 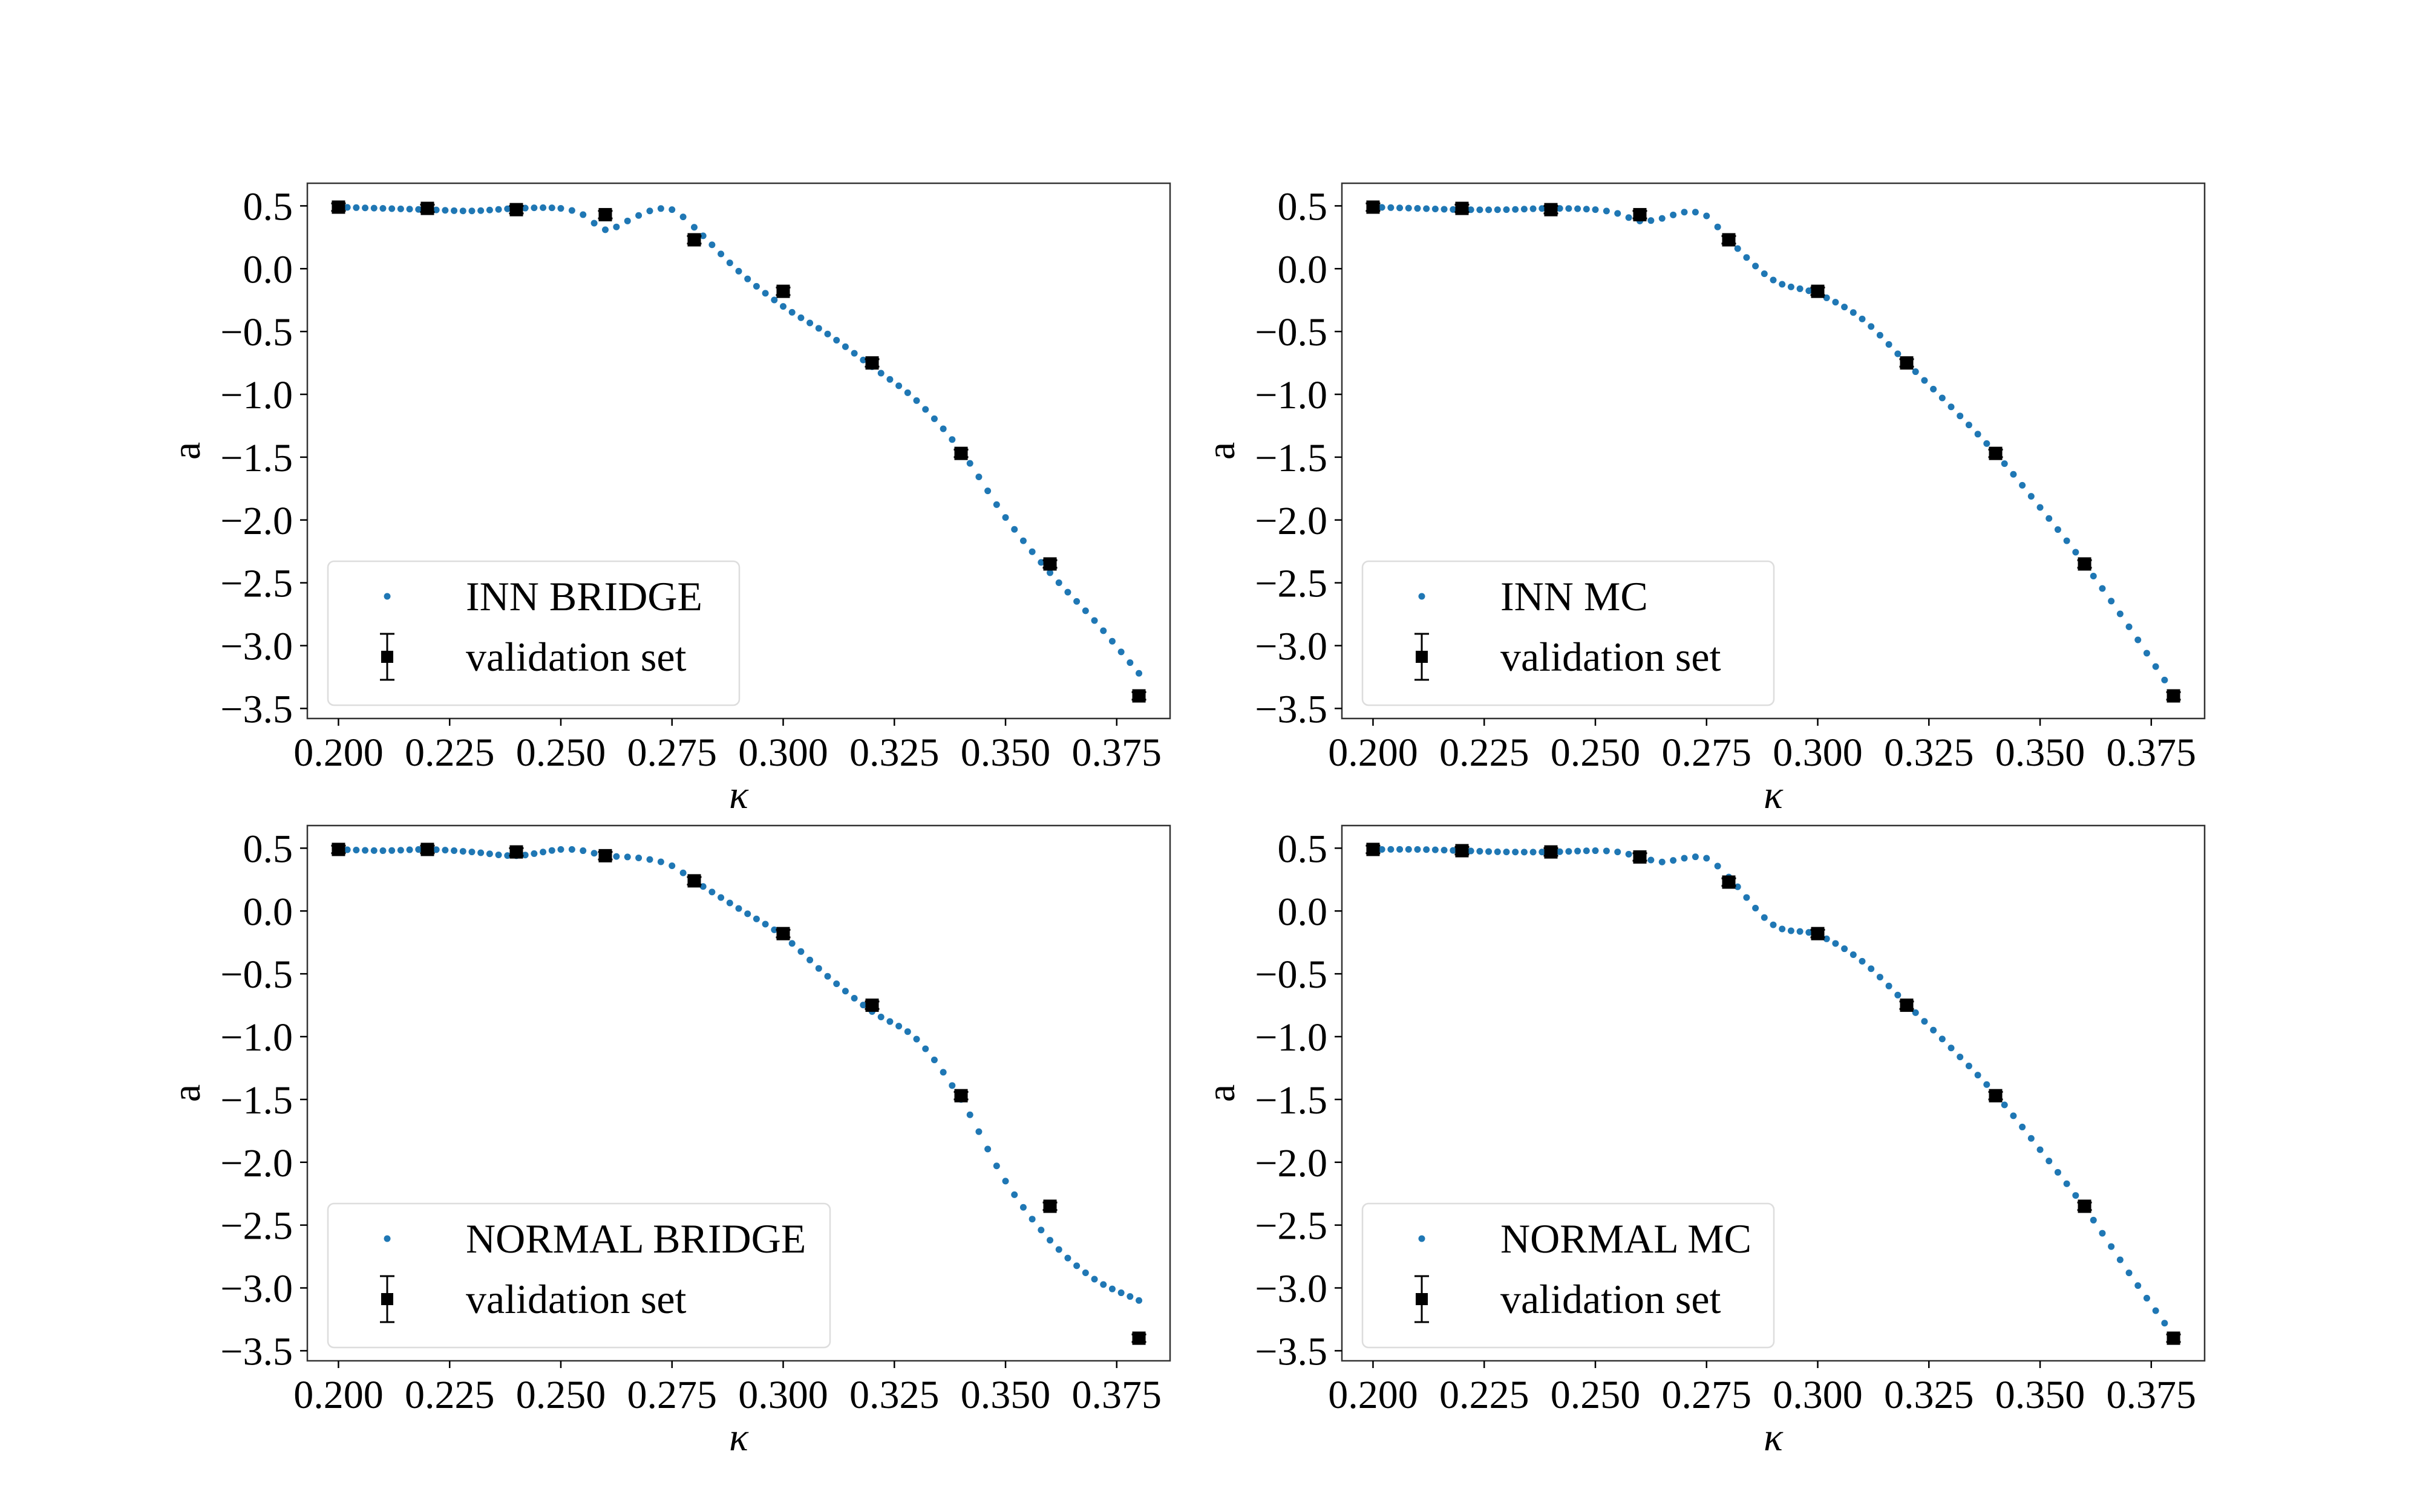 I want to click on y-axis-label: a, so click(x=187, y=1093).